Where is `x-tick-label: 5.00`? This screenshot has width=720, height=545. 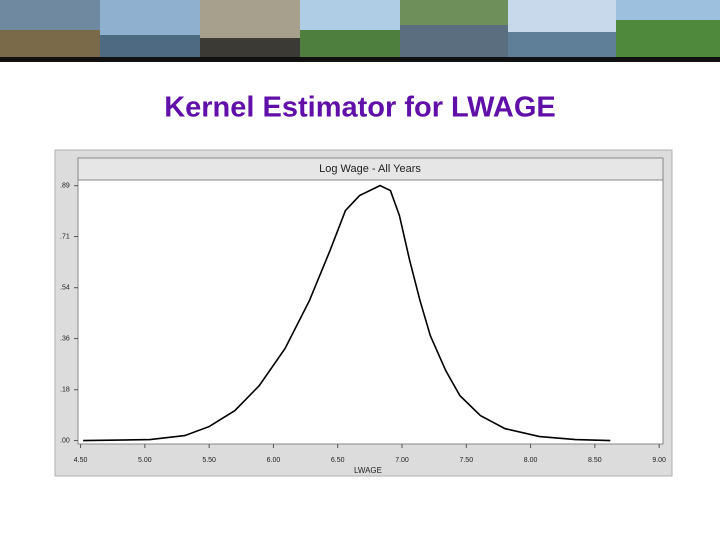
x-tick-label: 5.00 is located at coordinates (145, 460).